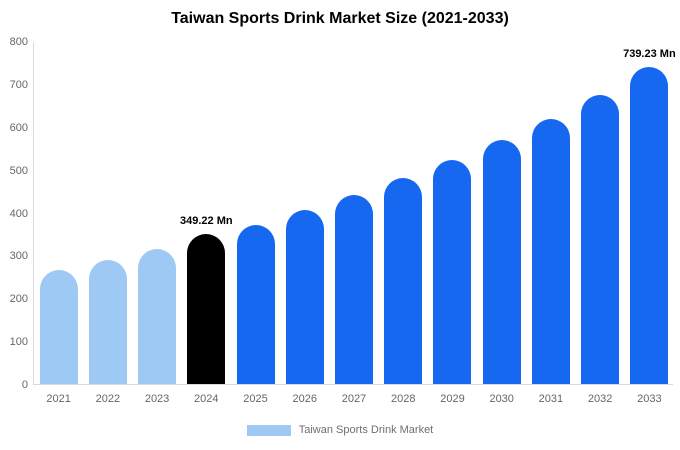 Image resolution: width=680 pixels, height=450 pixels. What do you see at coordinates (255, 399) in the screenshot?
I see `x-tick-2025: 2025` at bounding box center [255, 399].